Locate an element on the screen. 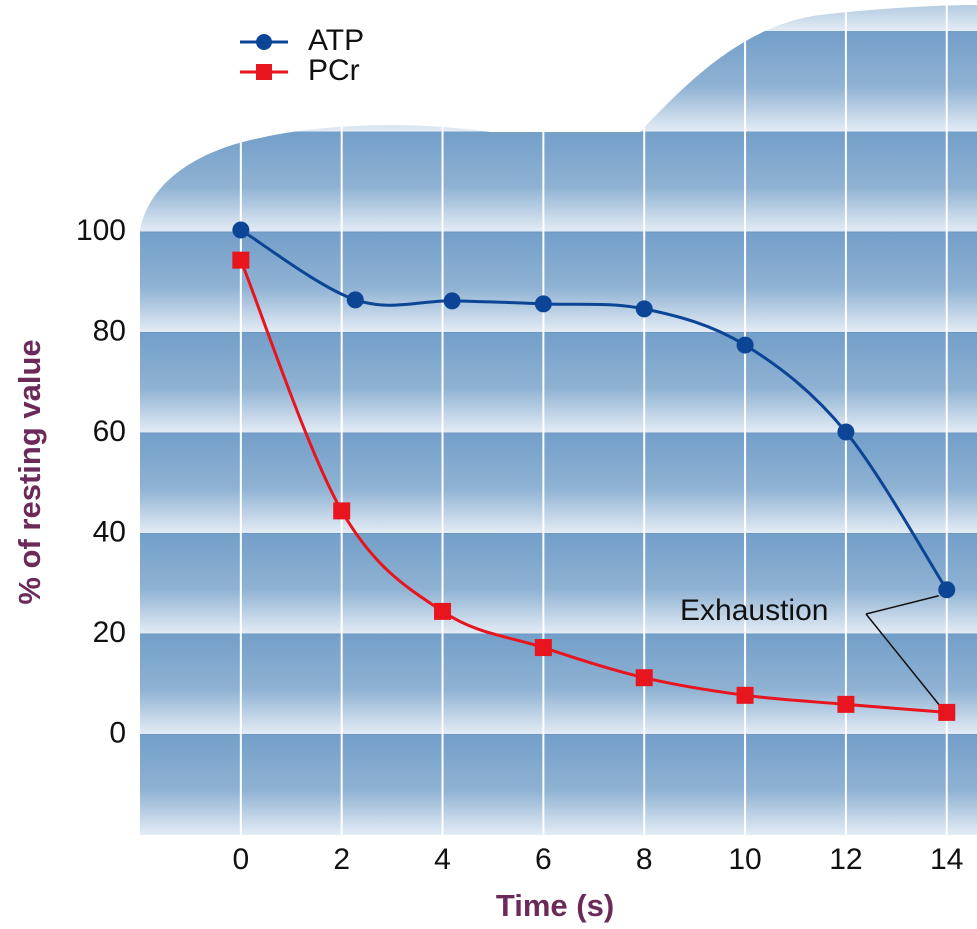 The width and height of the screenshot is (977, 929). x-tick-label: 0 is located at coordinates (240, 859).